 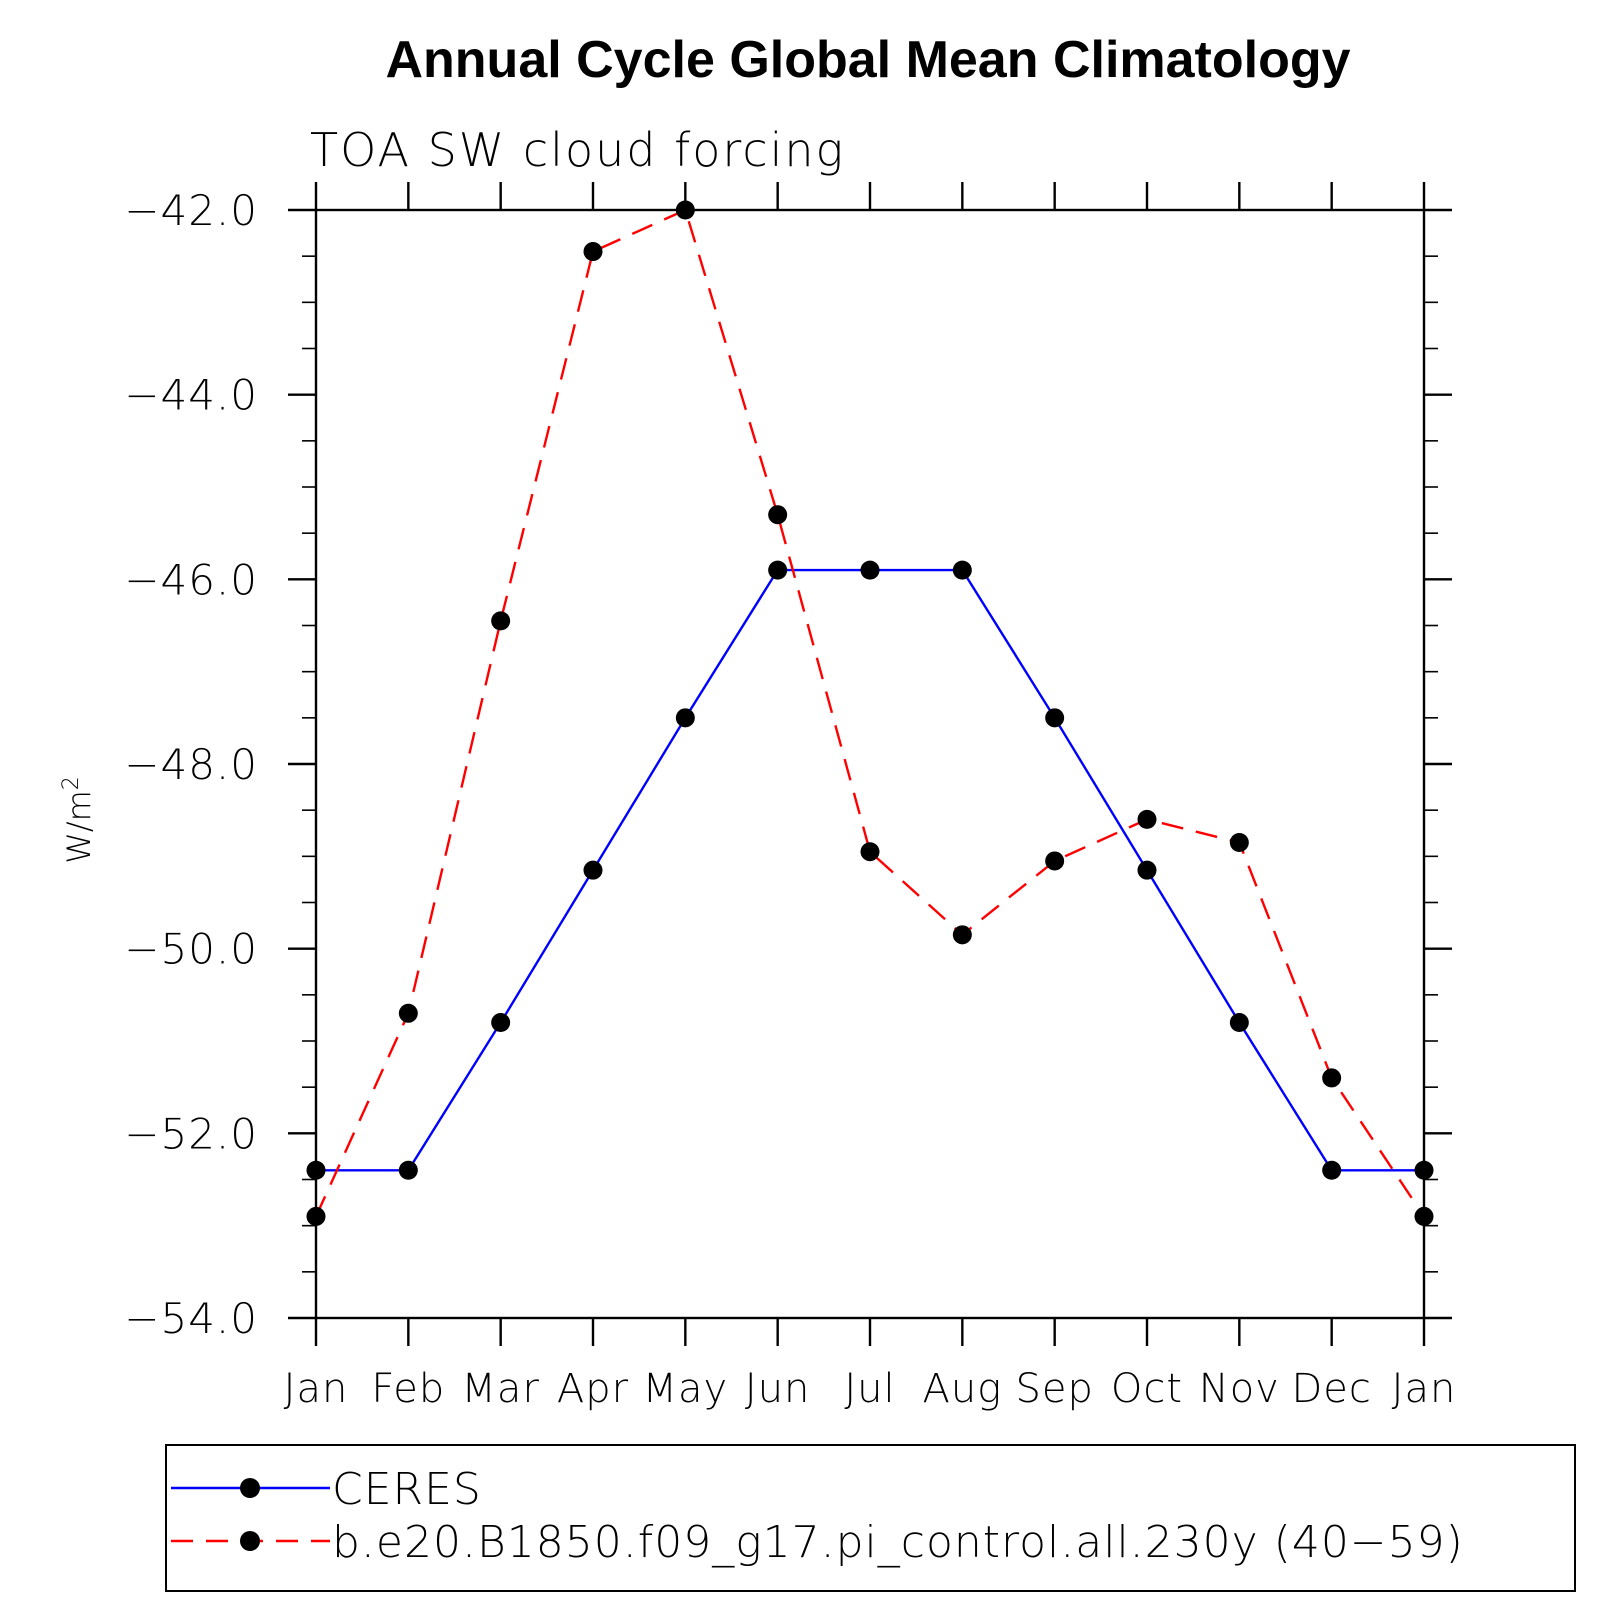 What do you see at coordinates (1239, 1389) in the screenshot?
I see `x-tick-label: Nov` at bounding box center [1239, 1389].